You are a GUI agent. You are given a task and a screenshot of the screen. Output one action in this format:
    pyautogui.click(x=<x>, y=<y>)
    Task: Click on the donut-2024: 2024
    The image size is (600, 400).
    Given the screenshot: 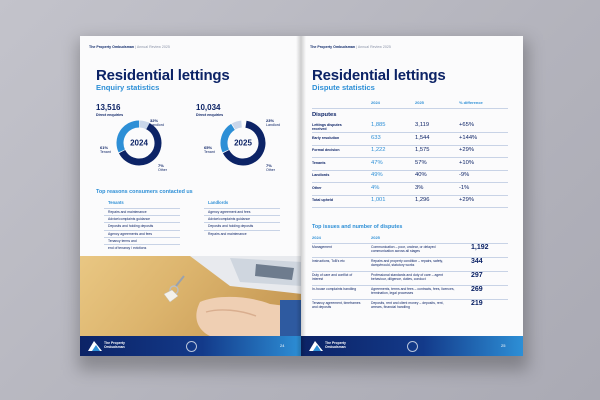 What is the action you would take?
    pyautogui.click(x=139, y=143)
    